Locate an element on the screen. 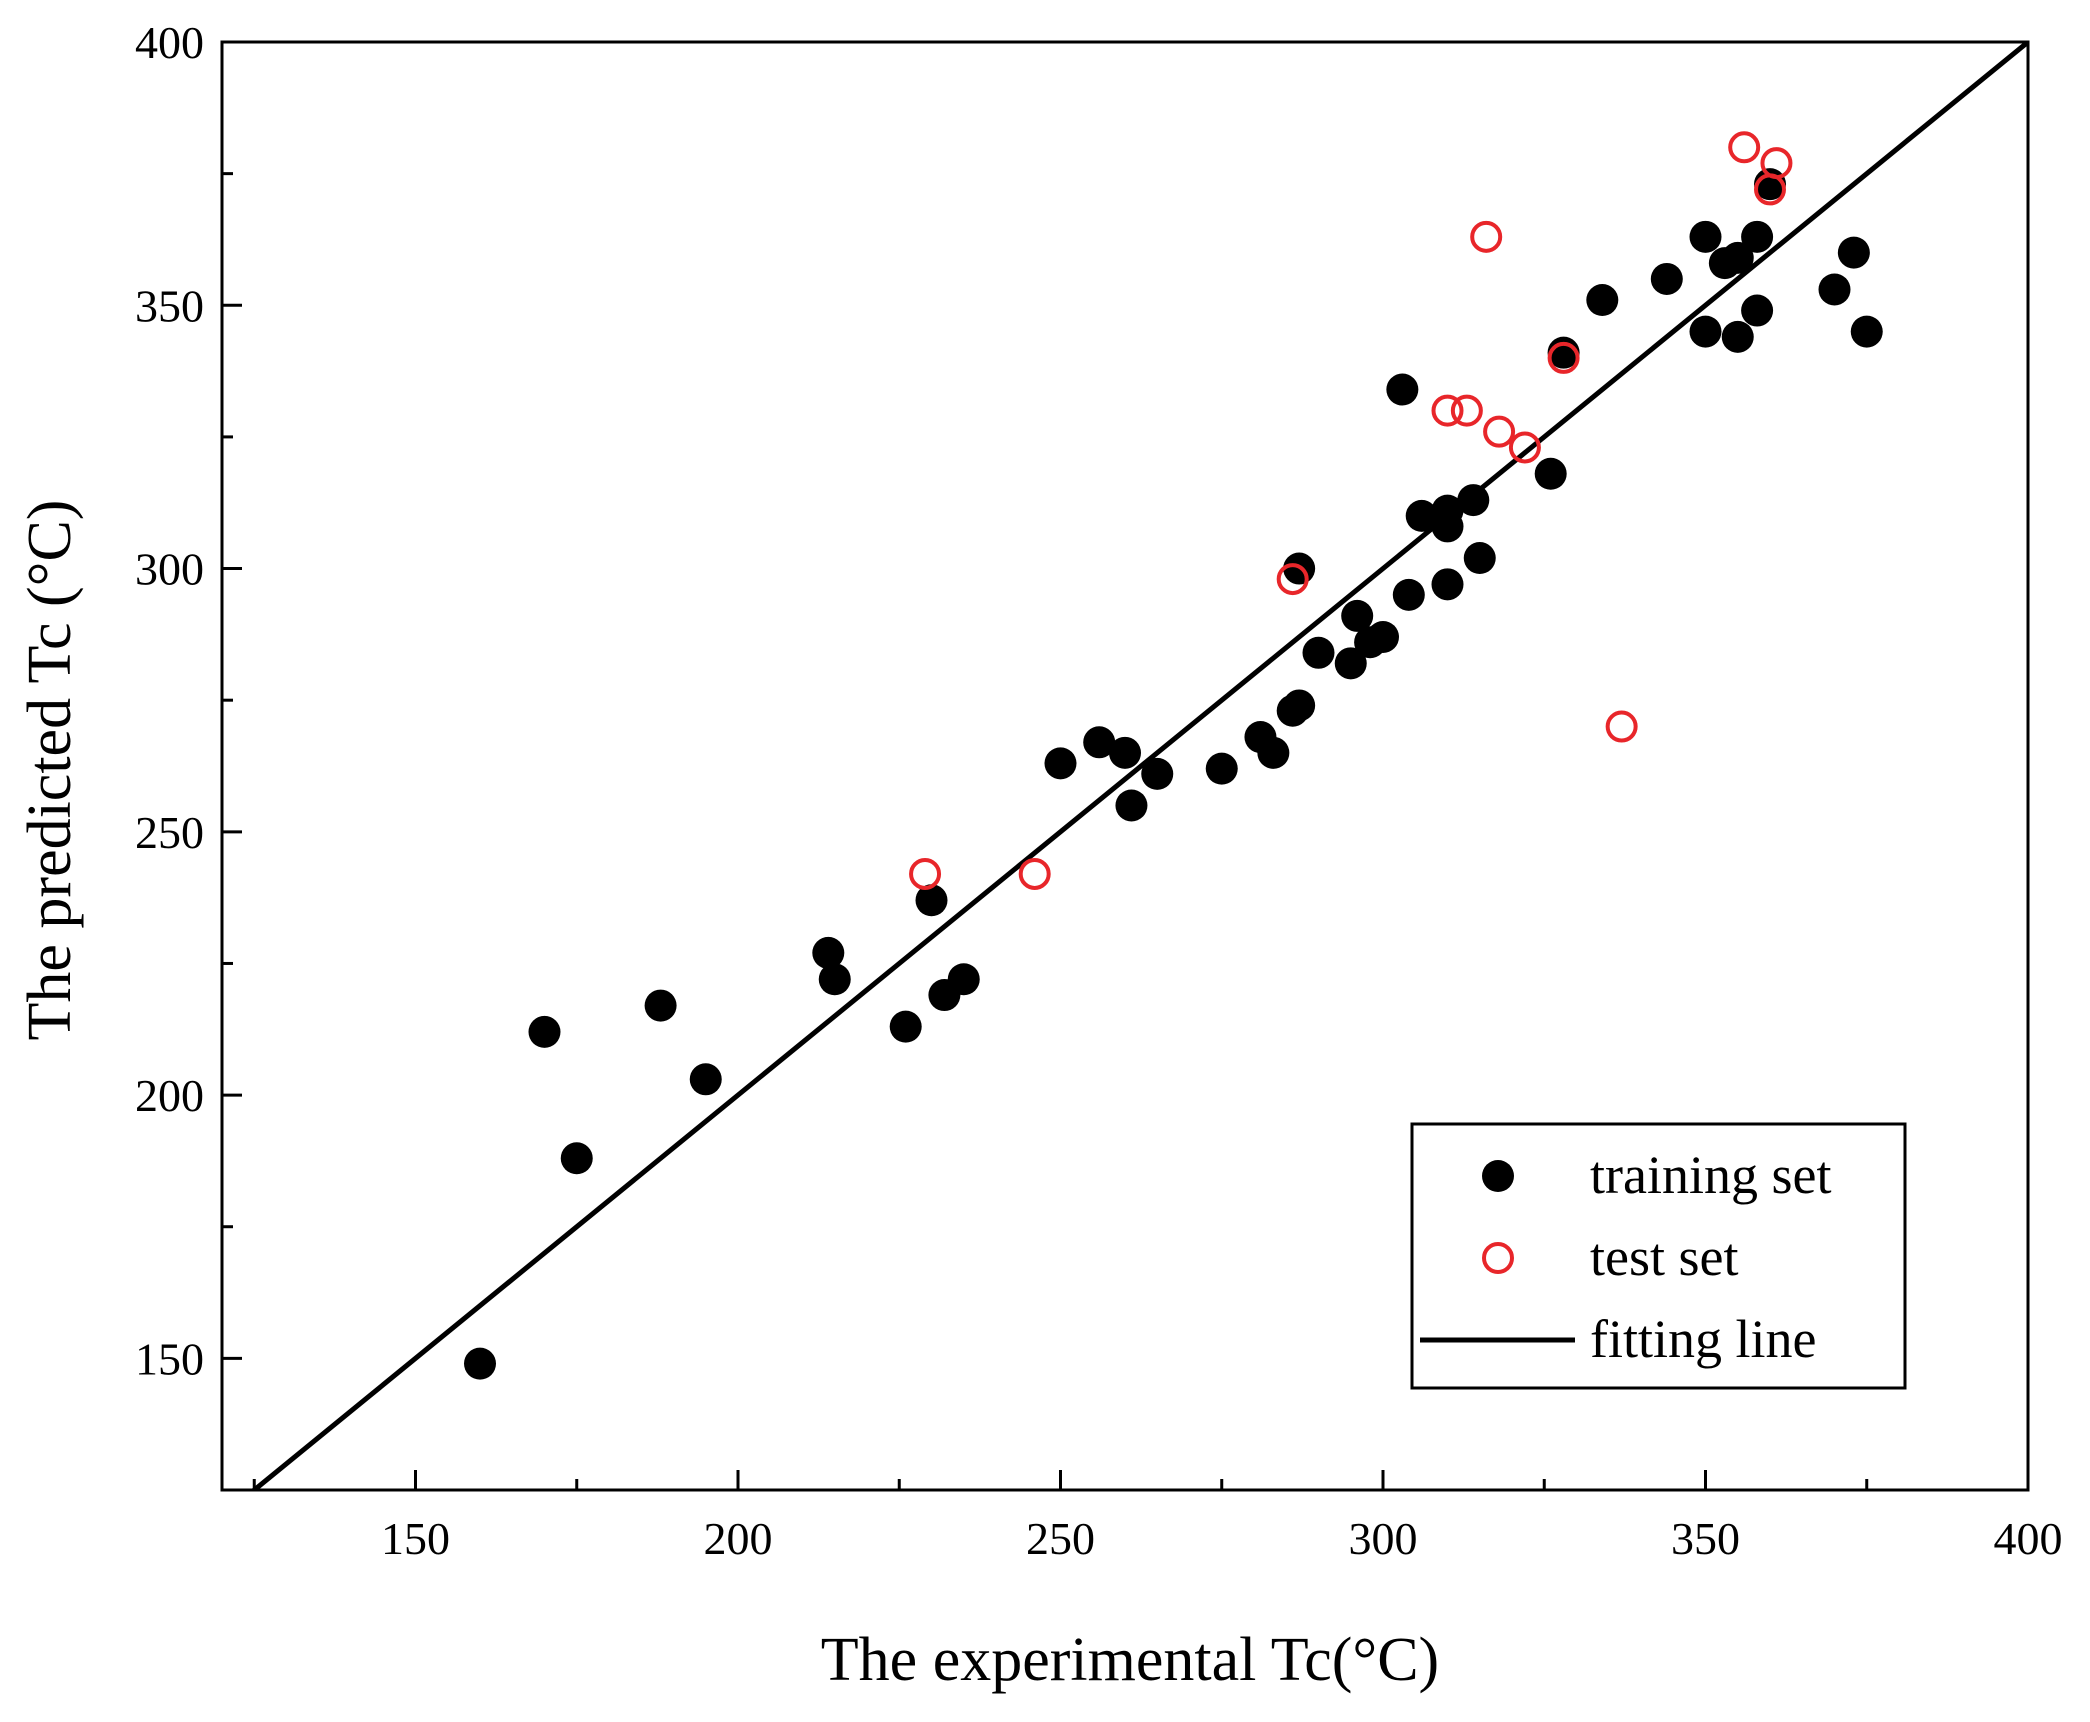 This screenshot has height=1722, width=2090. legend: training set test set fitting line is located at coordinates (1658, 1256).